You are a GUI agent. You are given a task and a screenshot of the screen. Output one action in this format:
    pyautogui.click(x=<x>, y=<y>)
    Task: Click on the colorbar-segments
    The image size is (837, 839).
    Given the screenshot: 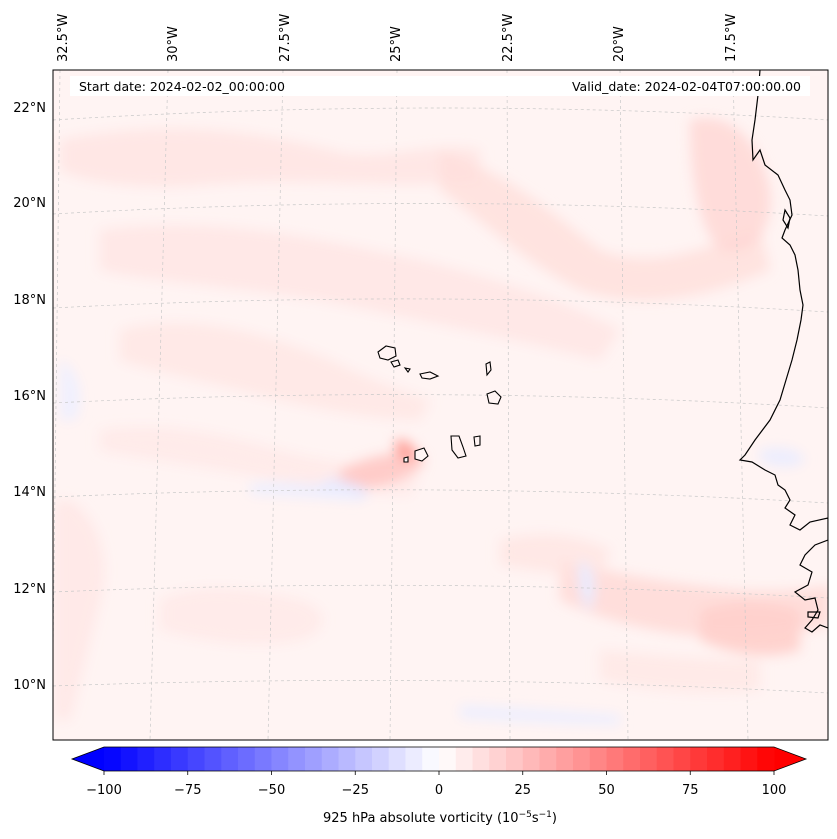 What is the action you would take?
    pyautogui.click(x=439, y=759)
    